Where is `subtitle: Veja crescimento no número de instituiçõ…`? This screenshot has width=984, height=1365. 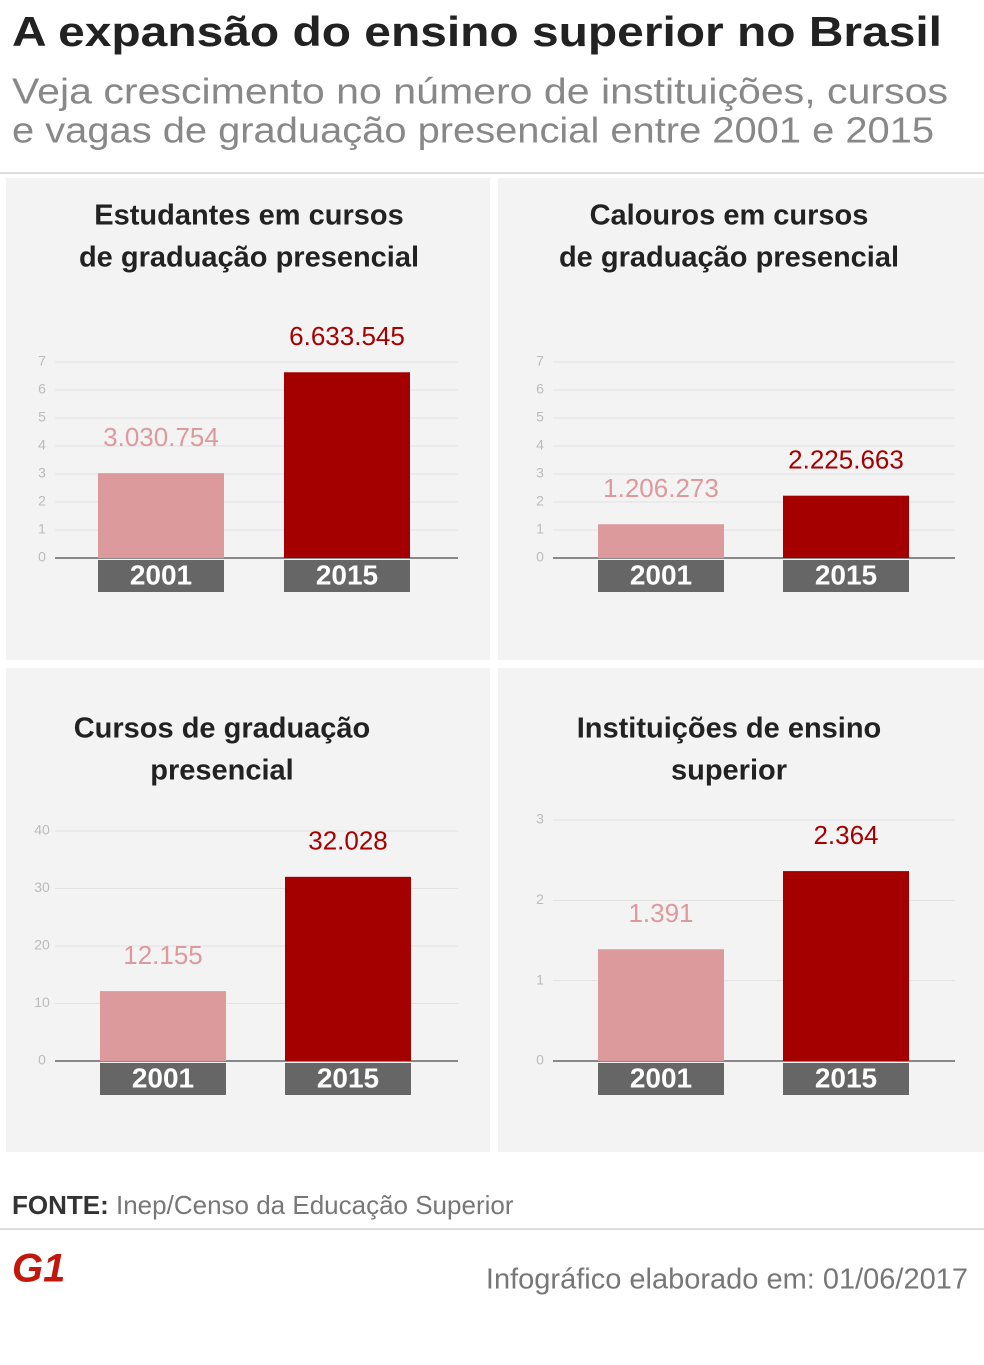
subtitle: Veja crescimento no número de instituiçõ… is located at coordinates (480, 91).